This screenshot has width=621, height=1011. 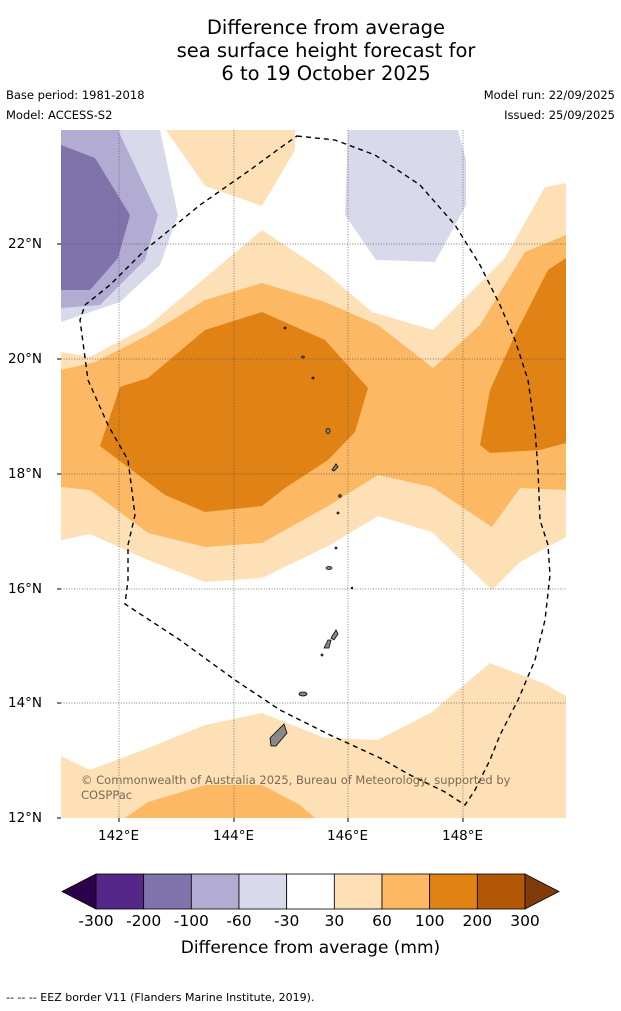 What do you see at coordinates (25, 474) in the screenshot?
I see `lat-label-18: 18°N` at bounding box center [25, 474].